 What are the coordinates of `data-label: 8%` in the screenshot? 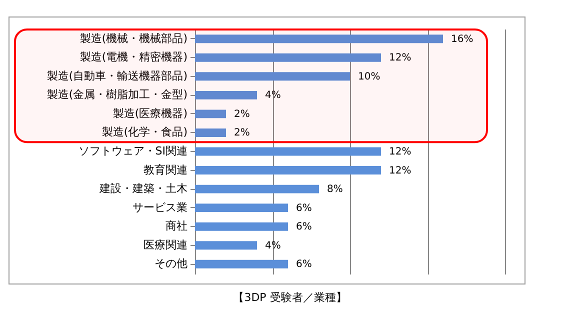 It's located at (335, 190).